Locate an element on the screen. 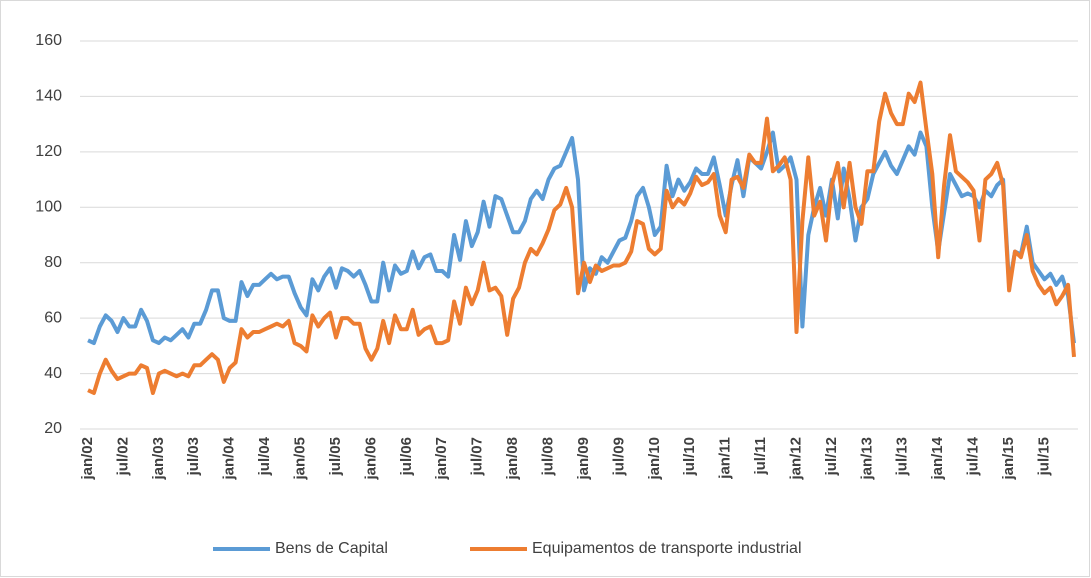 The image size is (1091, 578). x-tick-label: jan/07 is located at coordinates (441, 459).